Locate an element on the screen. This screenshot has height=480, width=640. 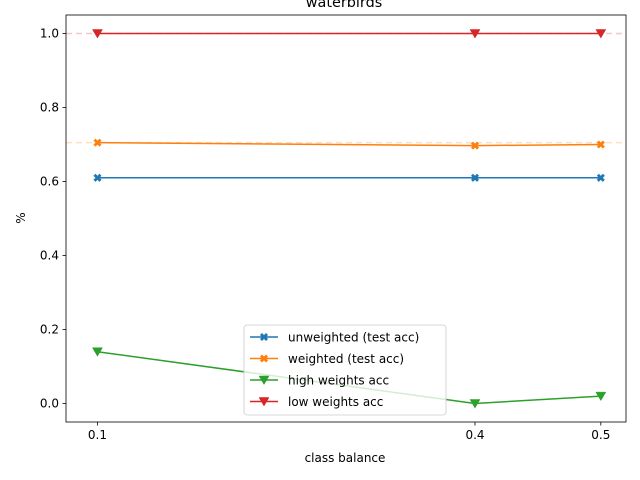
x-tick-label: 0.1 is located at coordinates (97, 435).